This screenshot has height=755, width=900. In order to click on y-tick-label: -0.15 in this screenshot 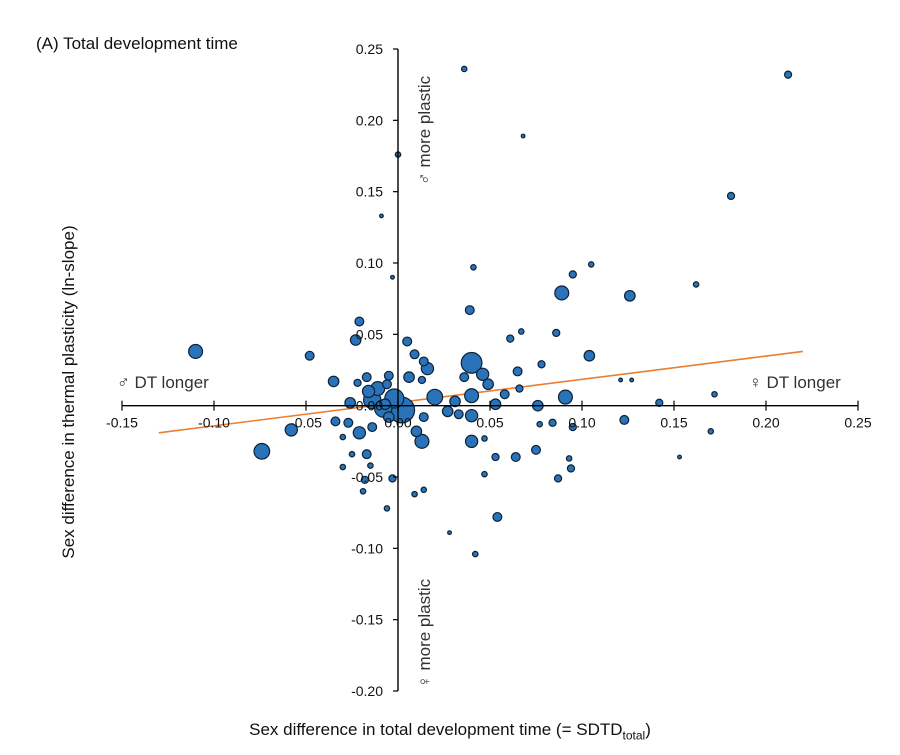, I will do `click(367, 620)`.